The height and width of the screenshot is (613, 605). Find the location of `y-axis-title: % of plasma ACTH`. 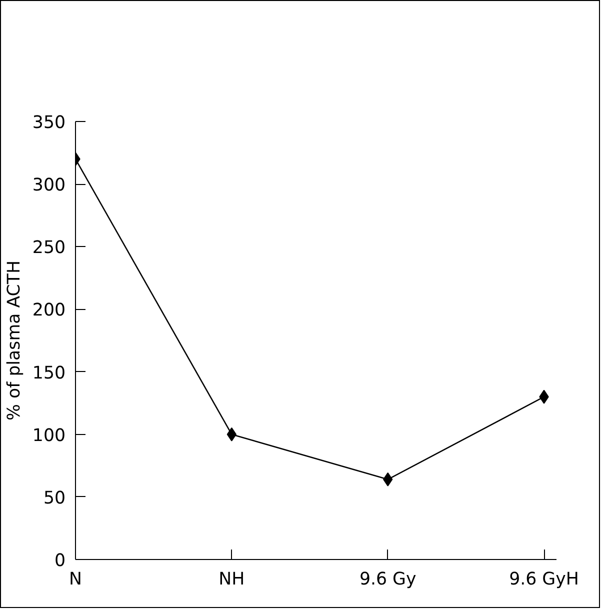

y-axis-title: % of plasma ACTH is located at coordinates (14, 340).